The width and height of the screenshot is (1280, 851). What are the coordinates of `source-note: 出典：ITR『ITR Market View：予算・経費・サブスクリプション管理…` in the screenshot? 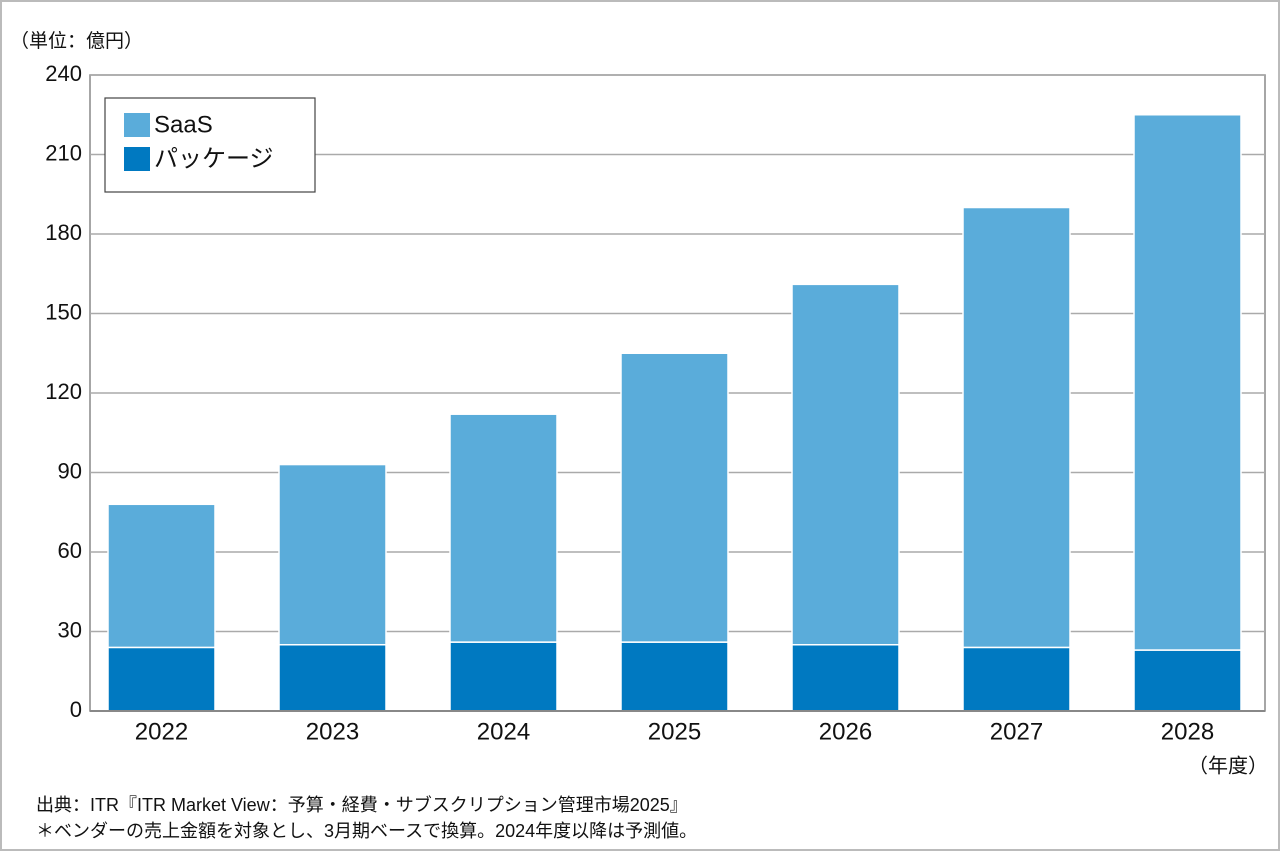 It's located at (362, 804).